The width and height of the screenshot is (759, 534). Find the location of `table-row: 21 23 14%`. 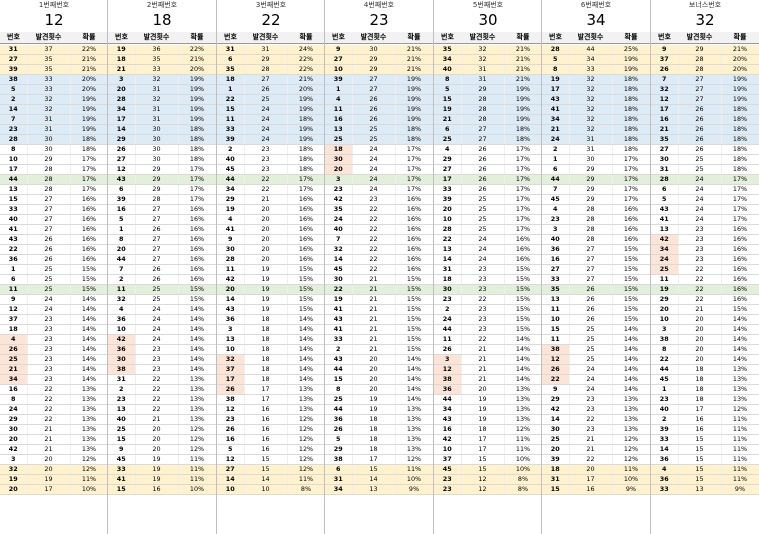

table-row: 21 23 14% is located at coordinates (54, 369).